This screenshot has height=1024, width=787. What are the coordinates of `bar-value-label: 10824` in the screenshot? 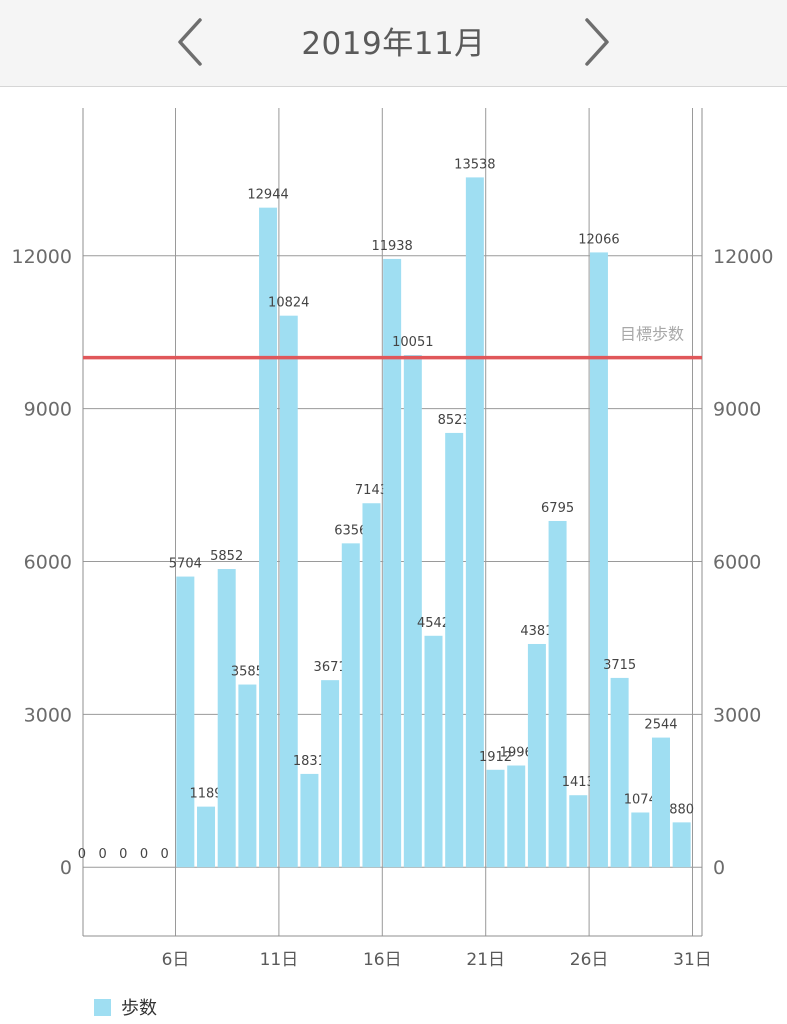 It's located at (288, 303).